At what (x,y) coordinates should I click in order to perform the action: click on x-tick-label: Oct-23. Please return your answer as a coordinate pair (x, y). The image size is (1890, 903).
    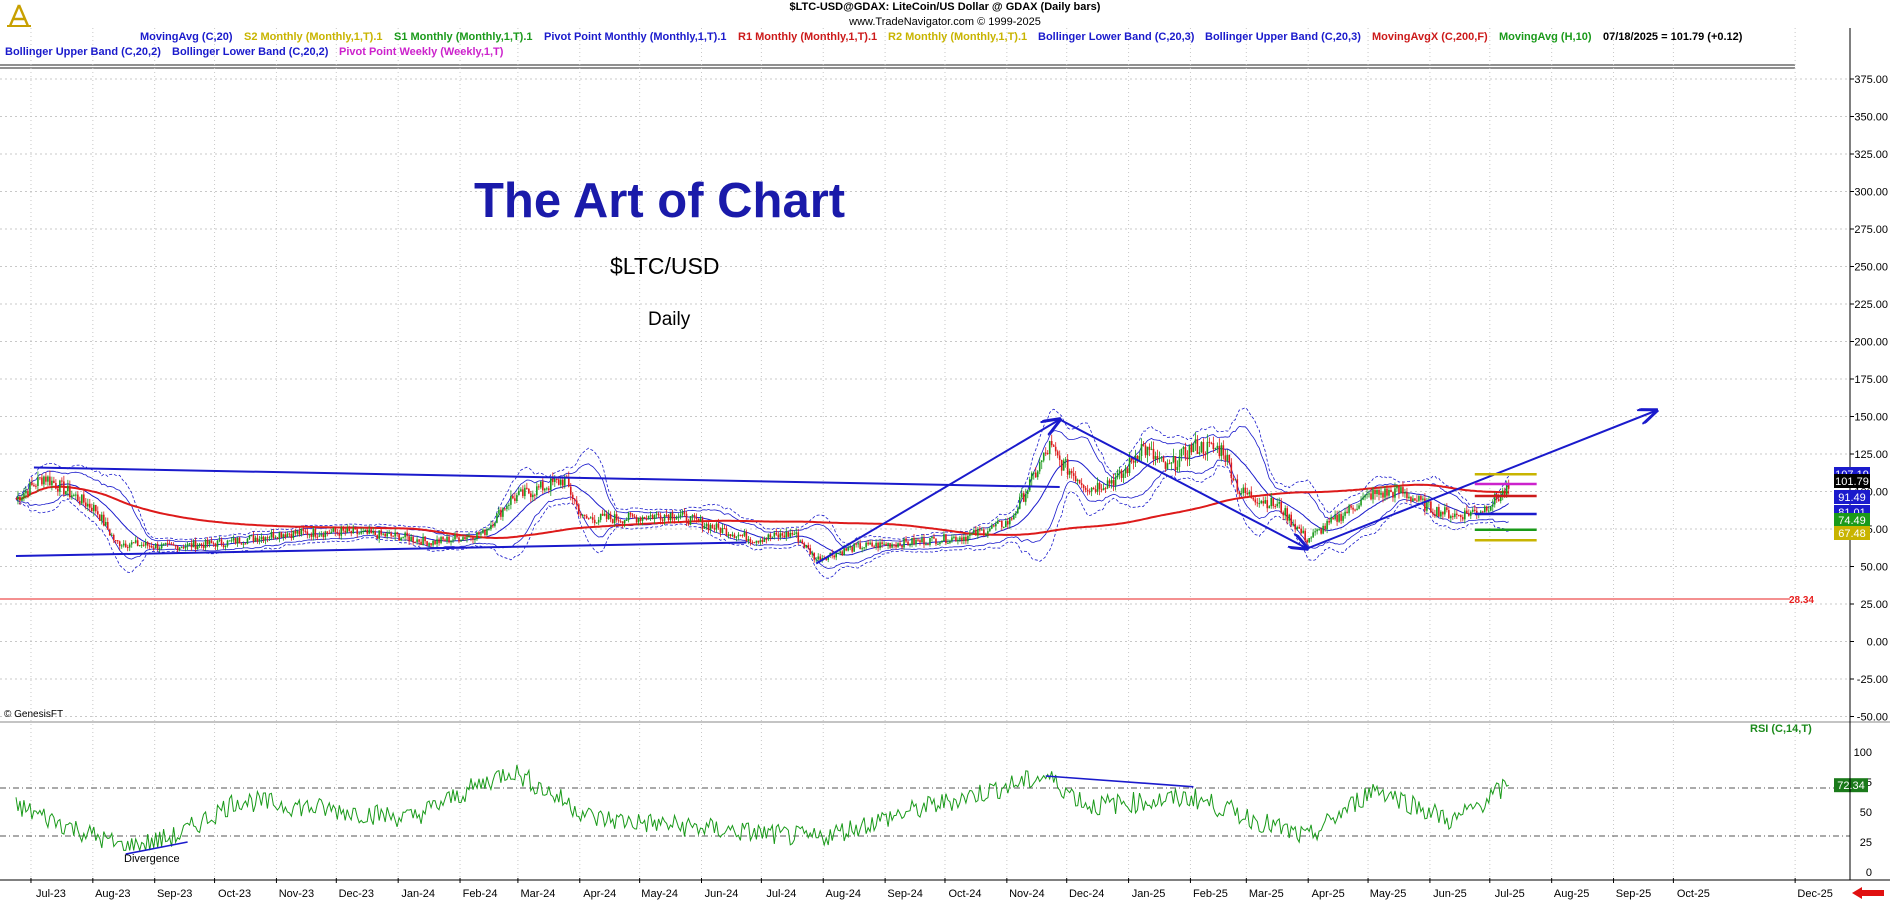
    Looking at the image, I should click on (234, 894).